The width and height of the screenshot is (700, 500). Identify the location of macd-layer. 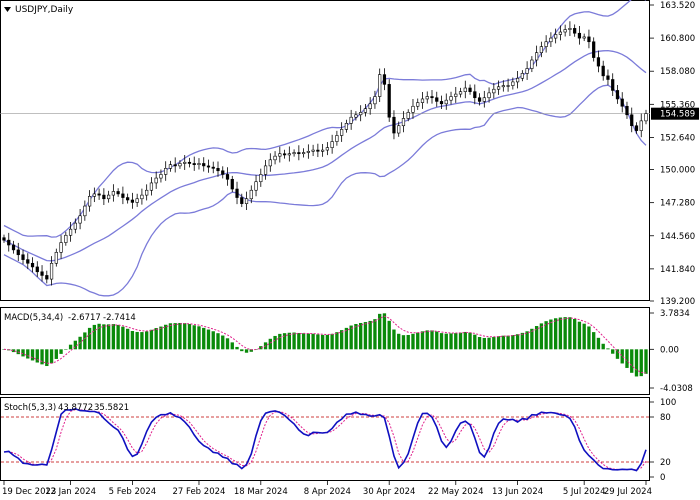
(325, 345).